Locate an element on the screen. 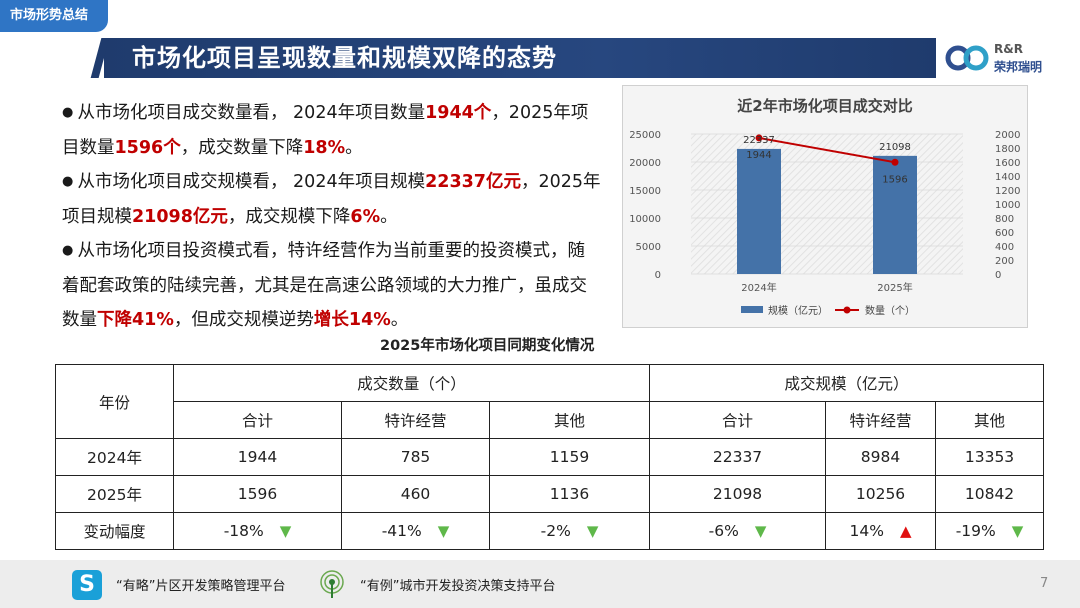 Image resolution: width=1080 pixels, height=608 pixels. y-left-tick-label: 15000 is located at coordinates (645, 191).